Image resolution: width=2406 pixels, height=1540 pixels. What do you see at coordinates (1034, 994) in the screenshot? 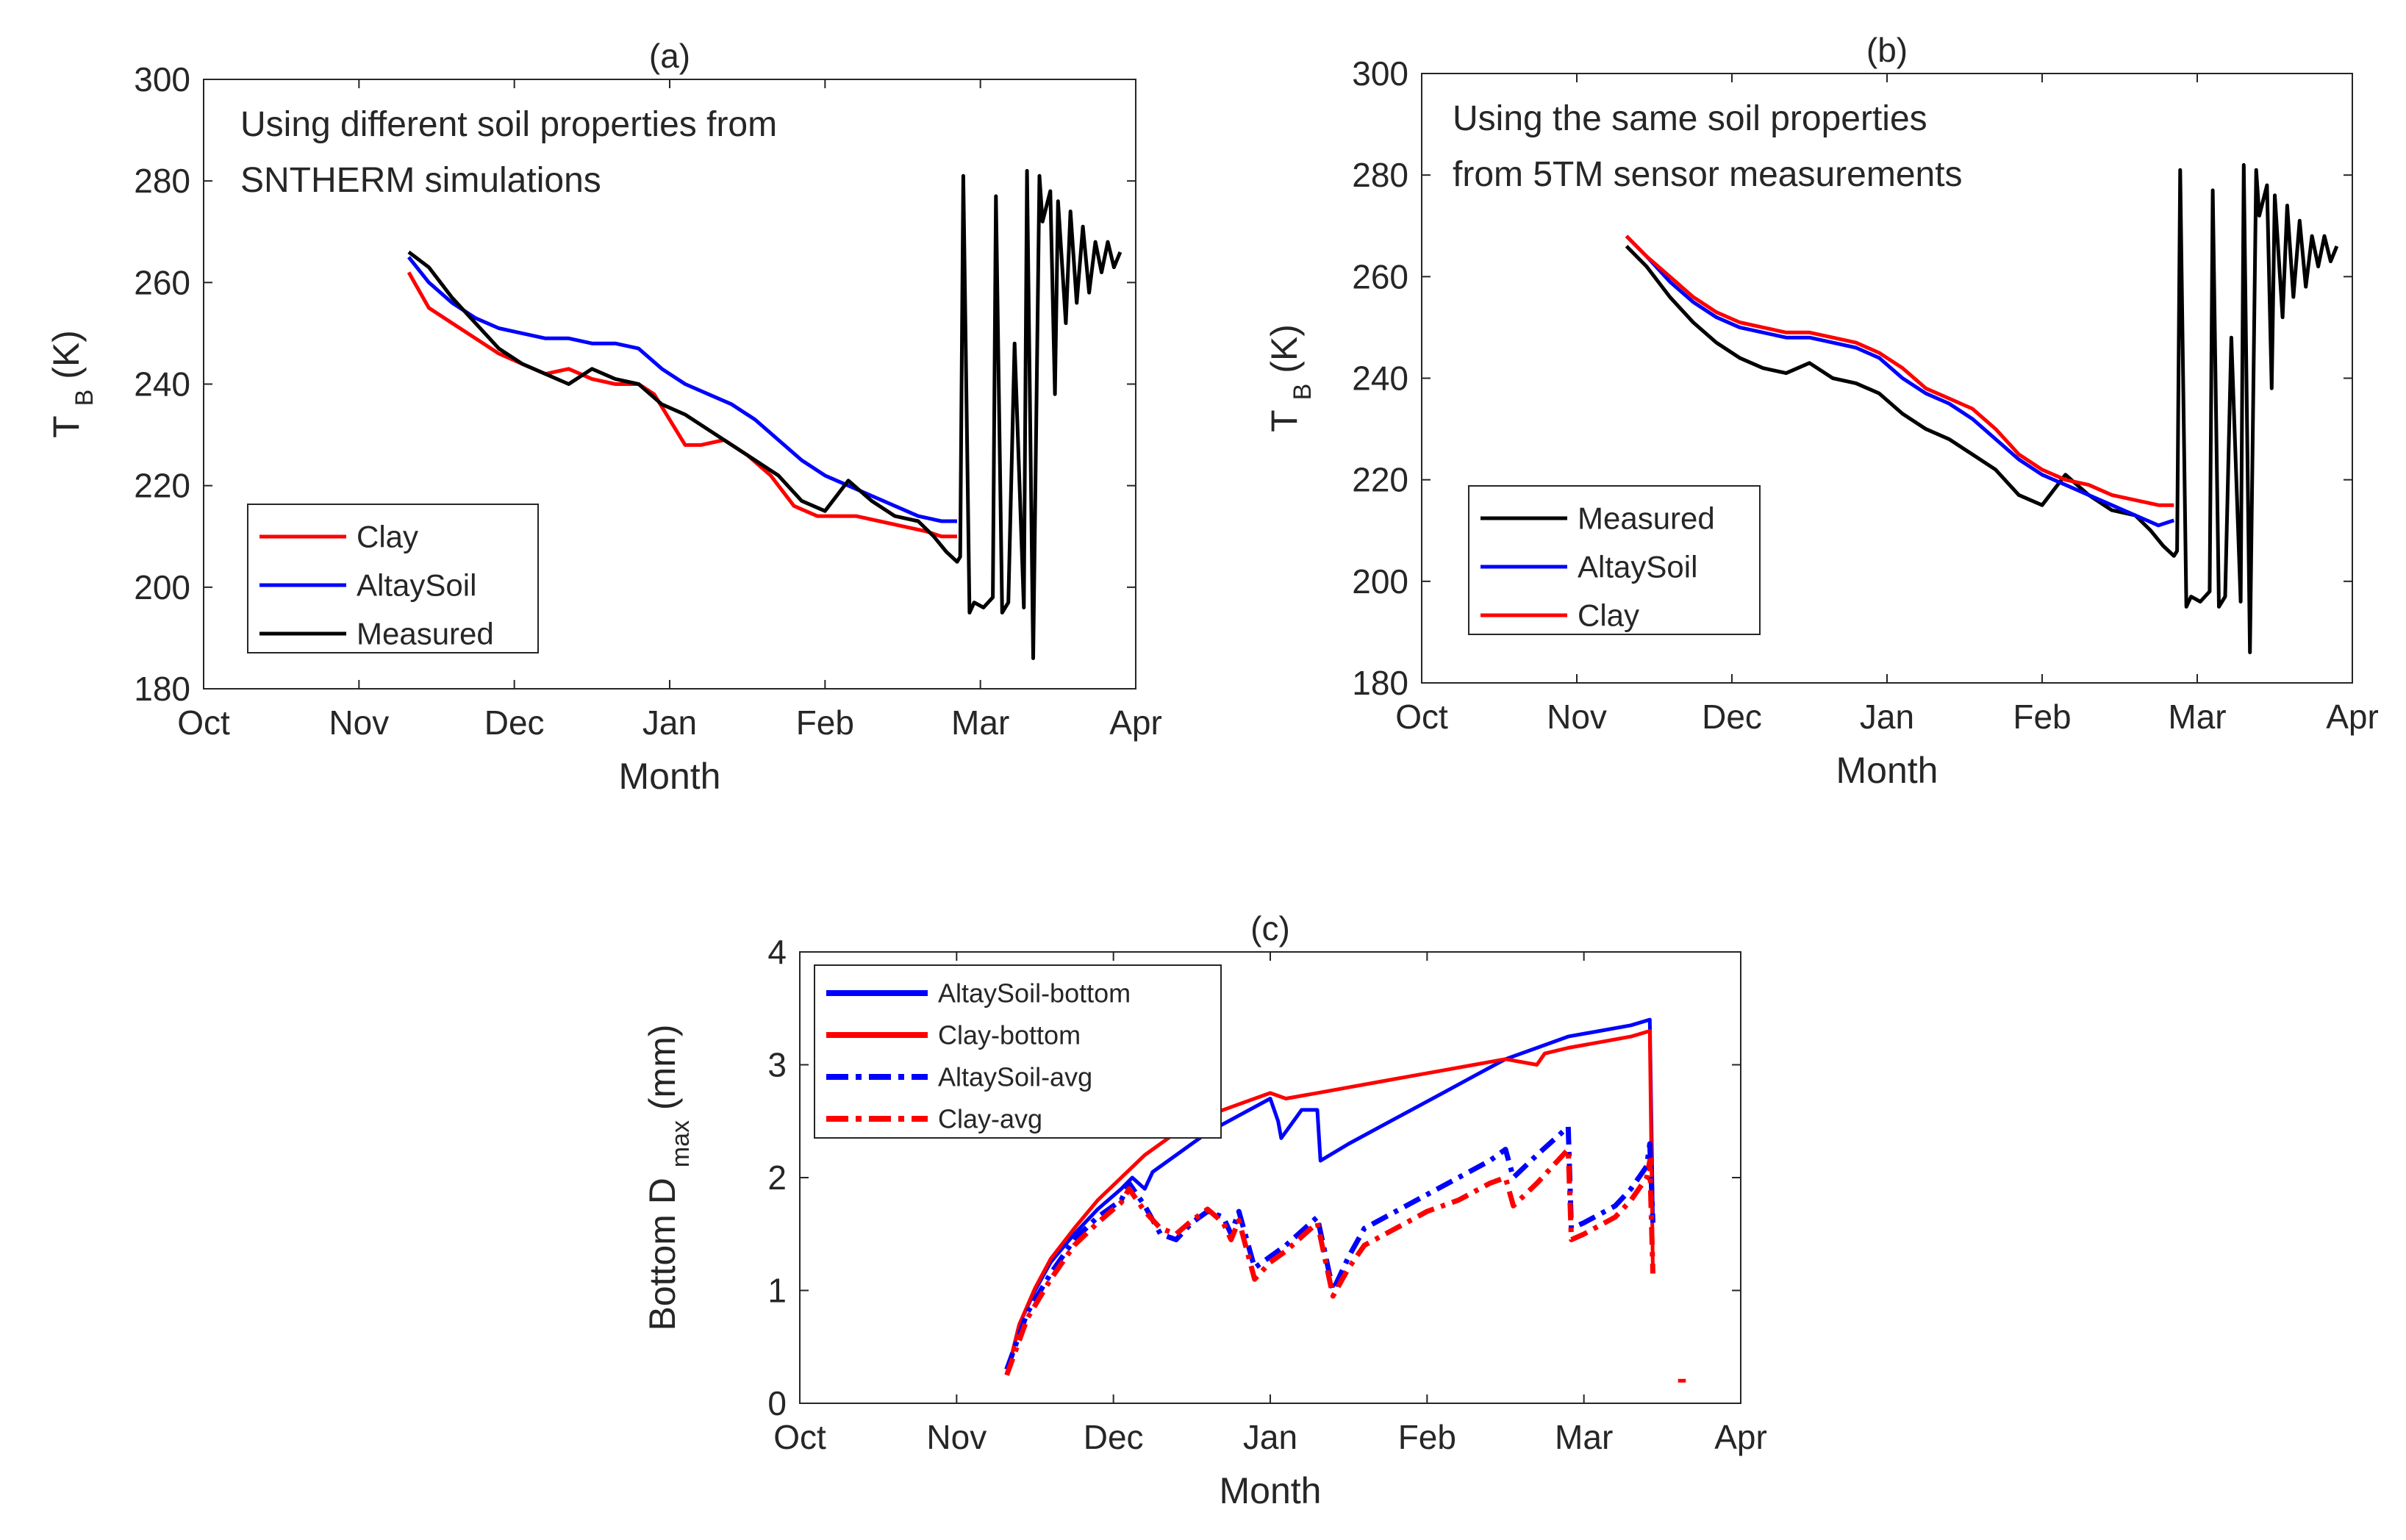
I see `legend-label: AltaySoil-bottom` at bounding box center [1034, 994].